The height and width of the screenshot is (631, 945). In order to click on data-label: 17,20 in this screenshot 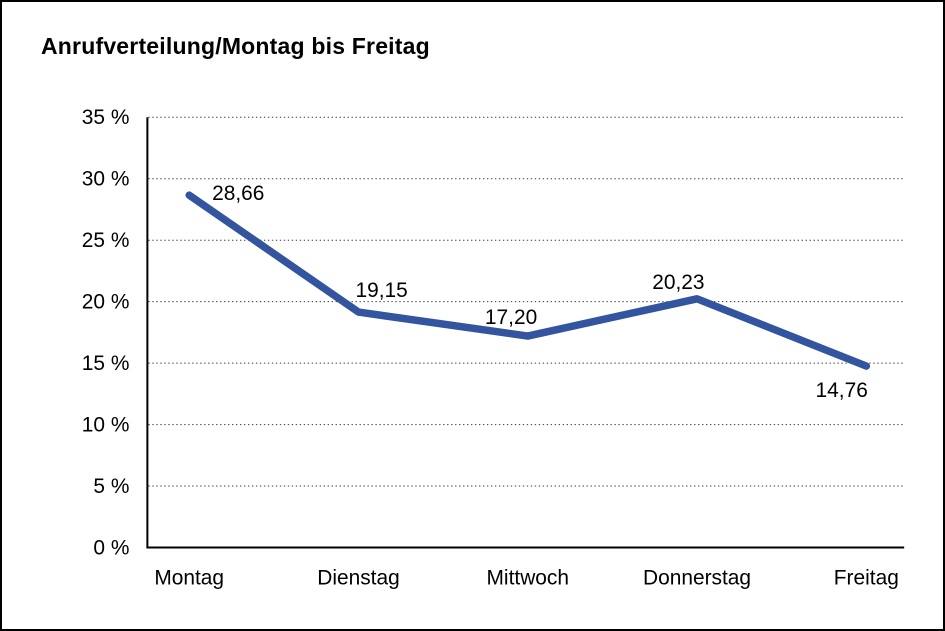, I will do `click(511, 317)`.